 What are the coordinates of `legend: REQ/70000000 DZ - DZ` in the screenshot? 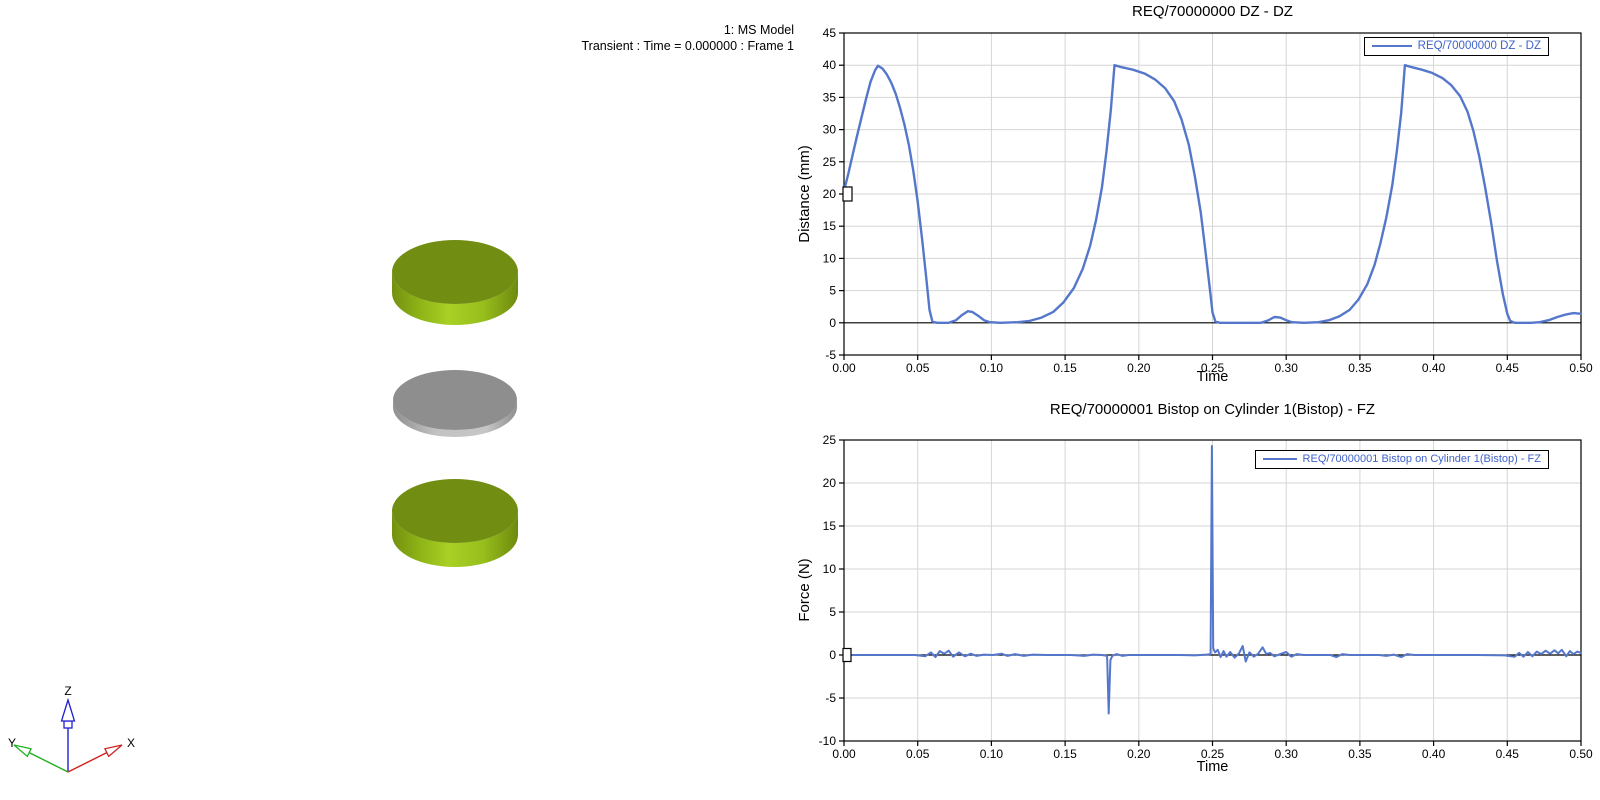 It's located at (1456, 46).